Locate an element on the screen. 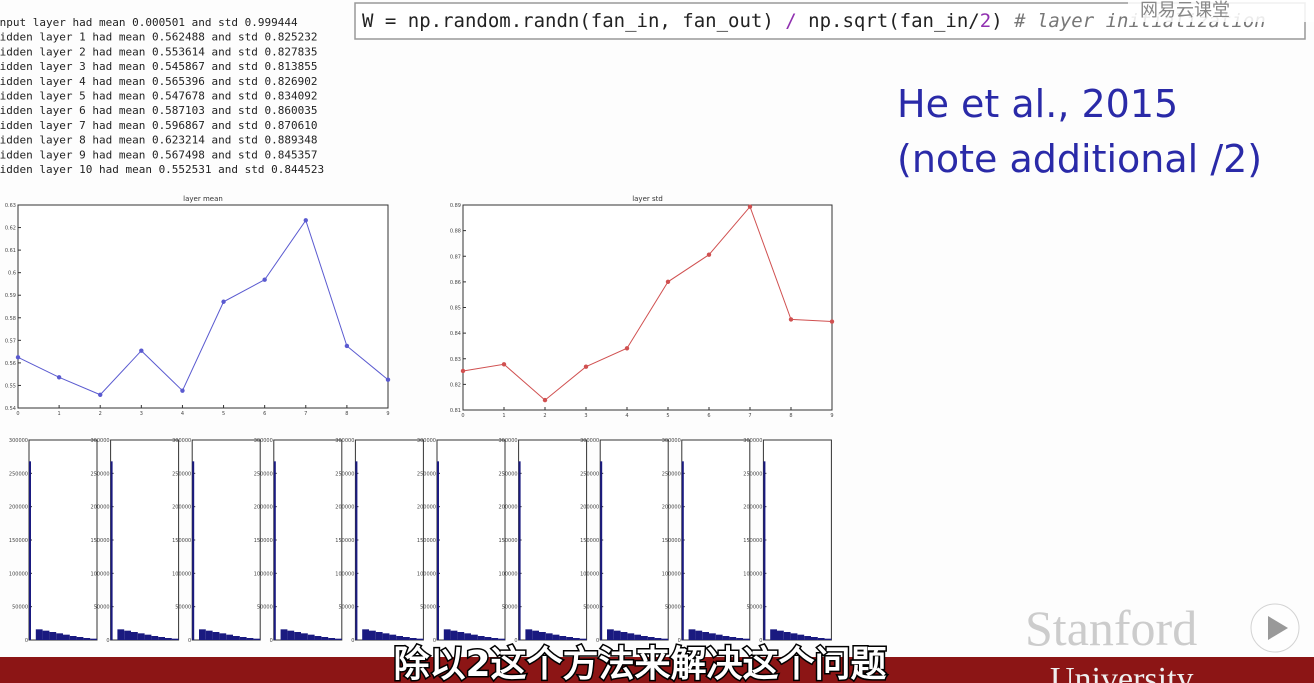 Image resolution: width=1314 pixels, height=683 pixels. y-tick-label: 0.89 is located at coordinates (455, 206).